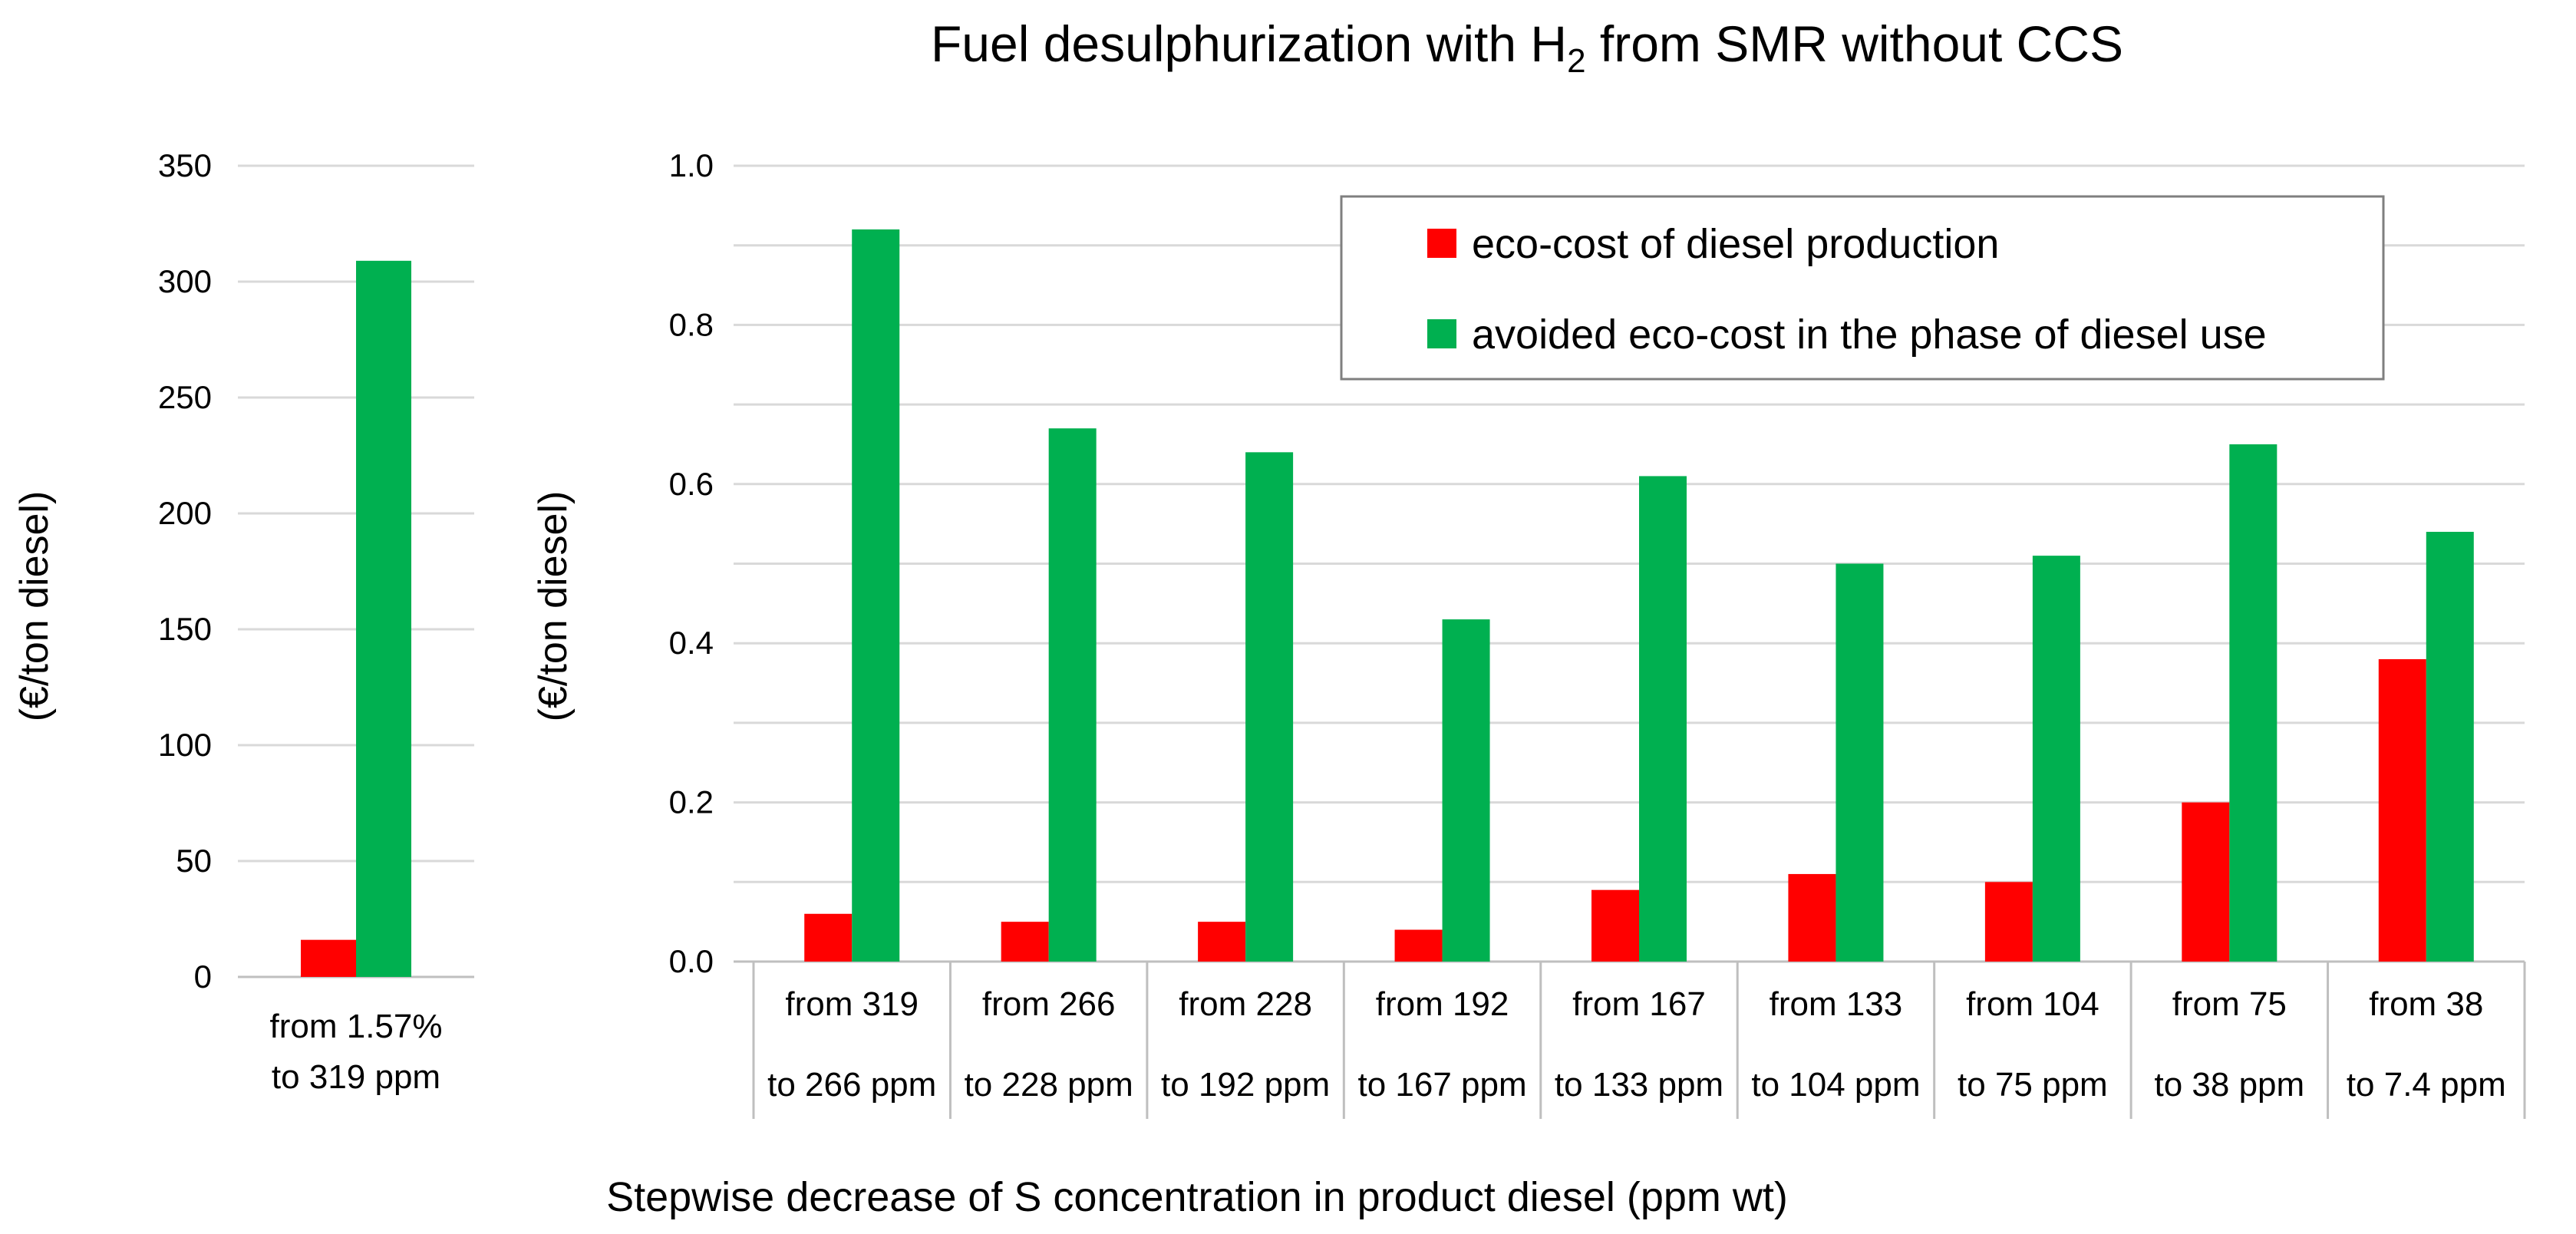  I want to click on right-category-label-line2: to 228 ppm, so click(1049, 1085).